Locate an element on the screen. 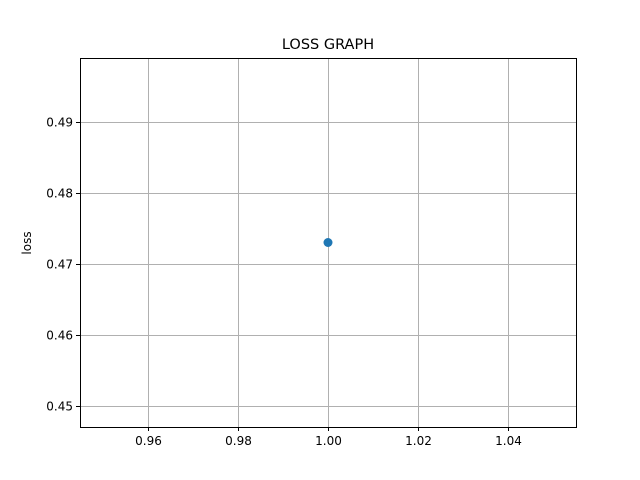 Image resolution: width=640 pixels, height=480 pixels. chart-title: LOSS GRAPH is located at coordinates (328, 45).